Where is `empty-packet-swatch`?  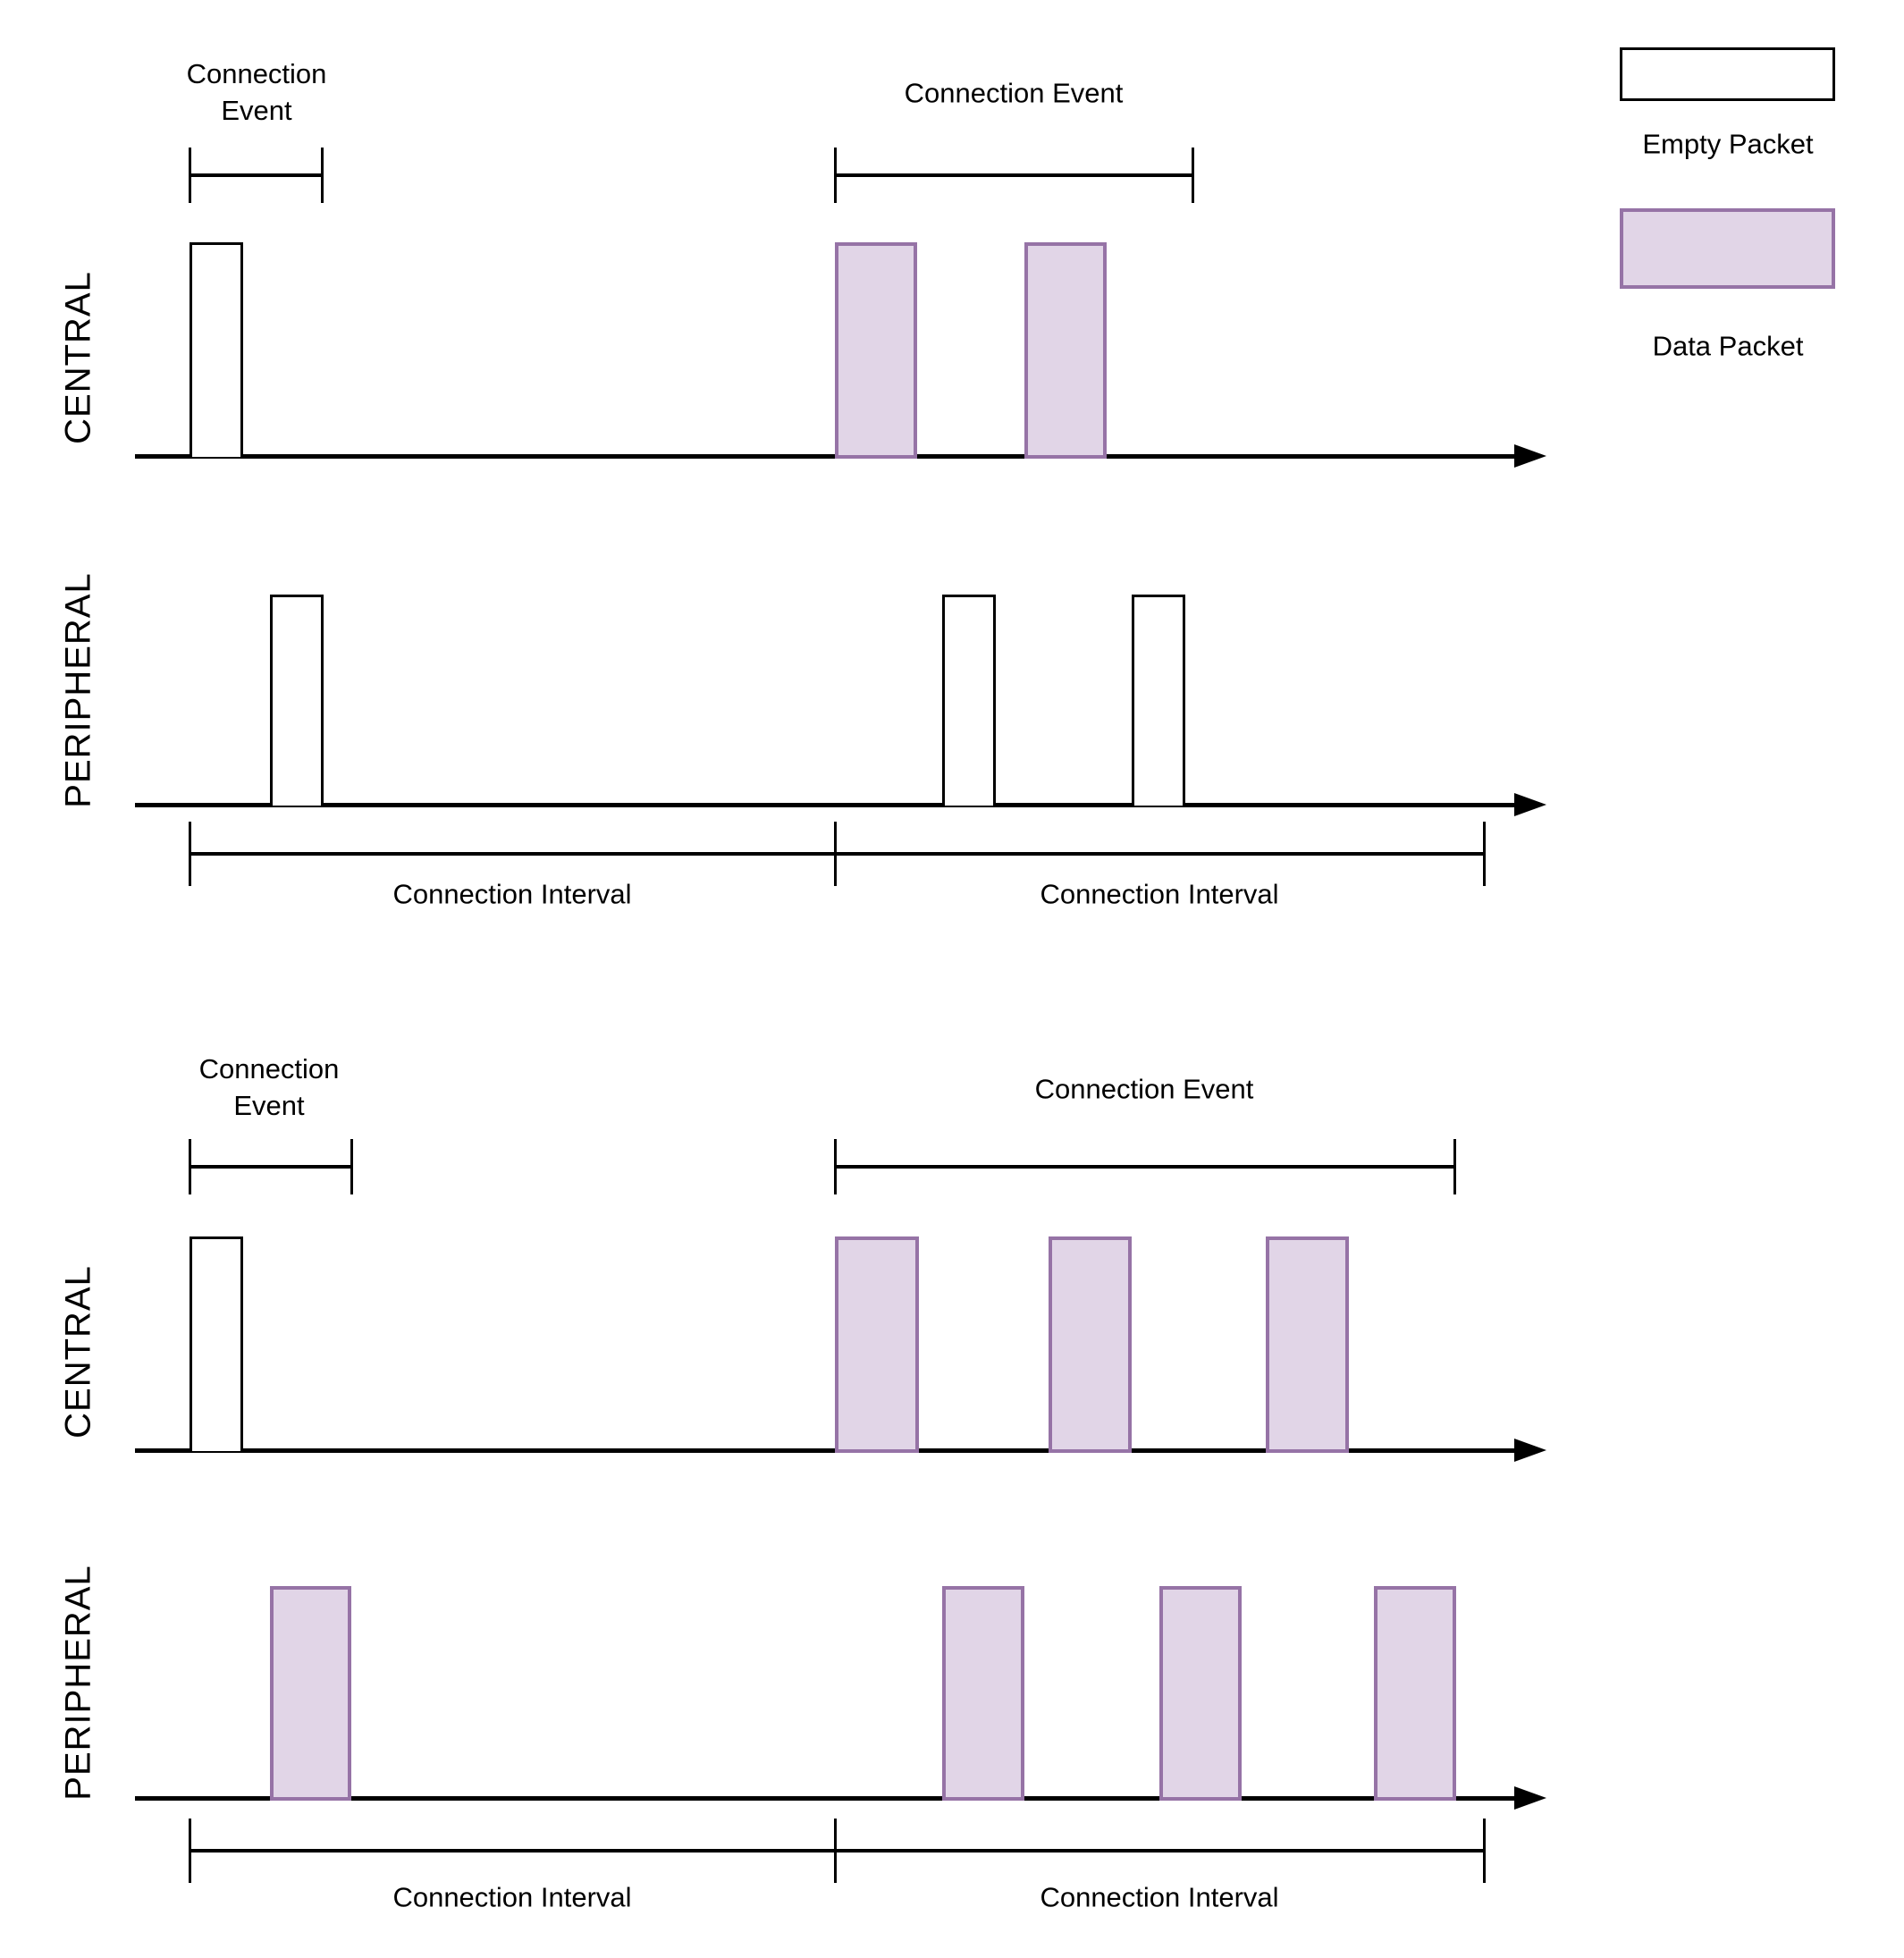 empty-packet-swatch is located at coordinates (1727, 74).